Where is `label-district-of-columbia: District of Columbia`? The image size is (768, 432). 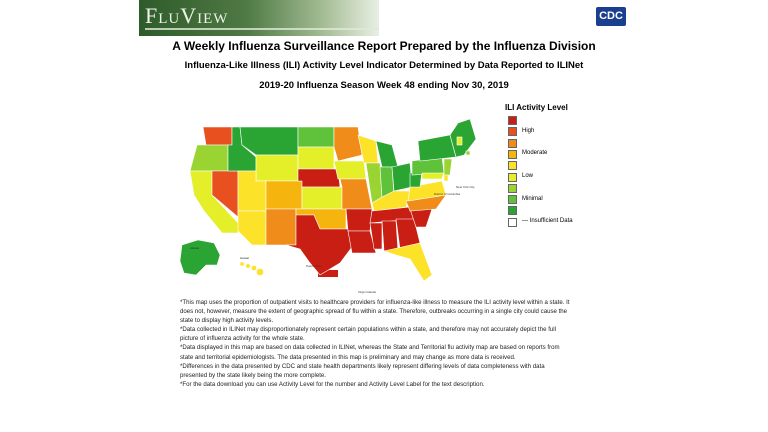 label-district-of-columbia: District of Columbia is located at coordinates (447, 194).